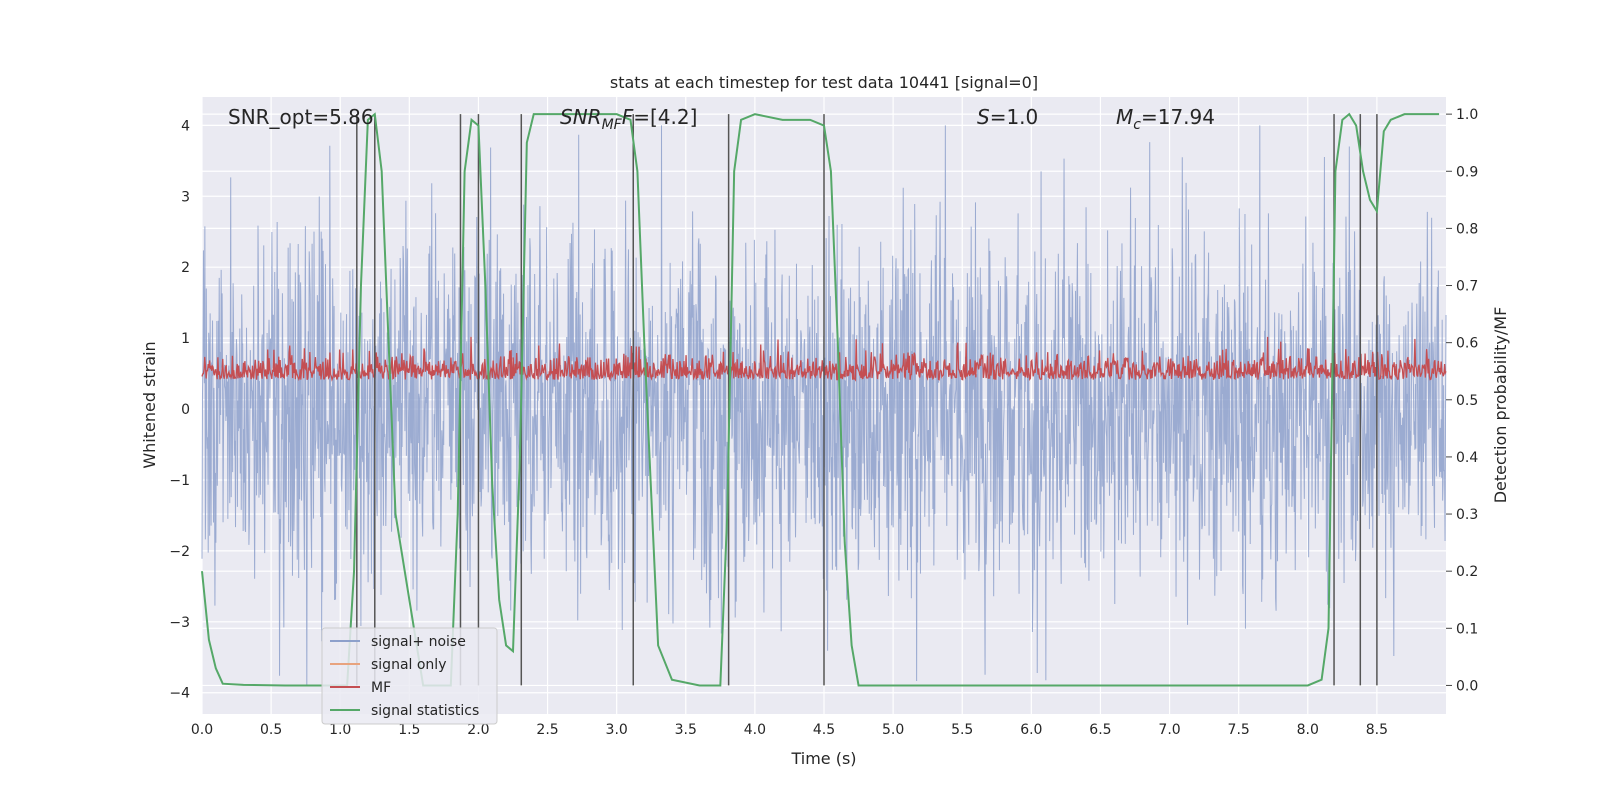  What do you see at coordinates (478, 730) in the screenshot?
I see `x-tick-label: 2.0` at bounding box center [478, 730].